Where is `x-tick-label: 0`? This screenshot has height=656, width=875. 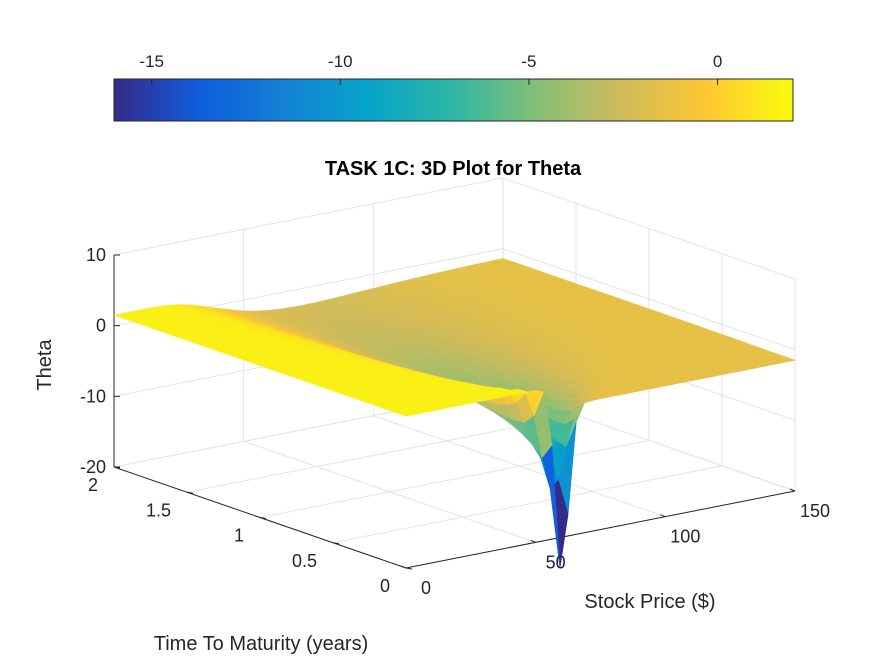 x-tick-label: 0 is located at coordinates (426, 588).